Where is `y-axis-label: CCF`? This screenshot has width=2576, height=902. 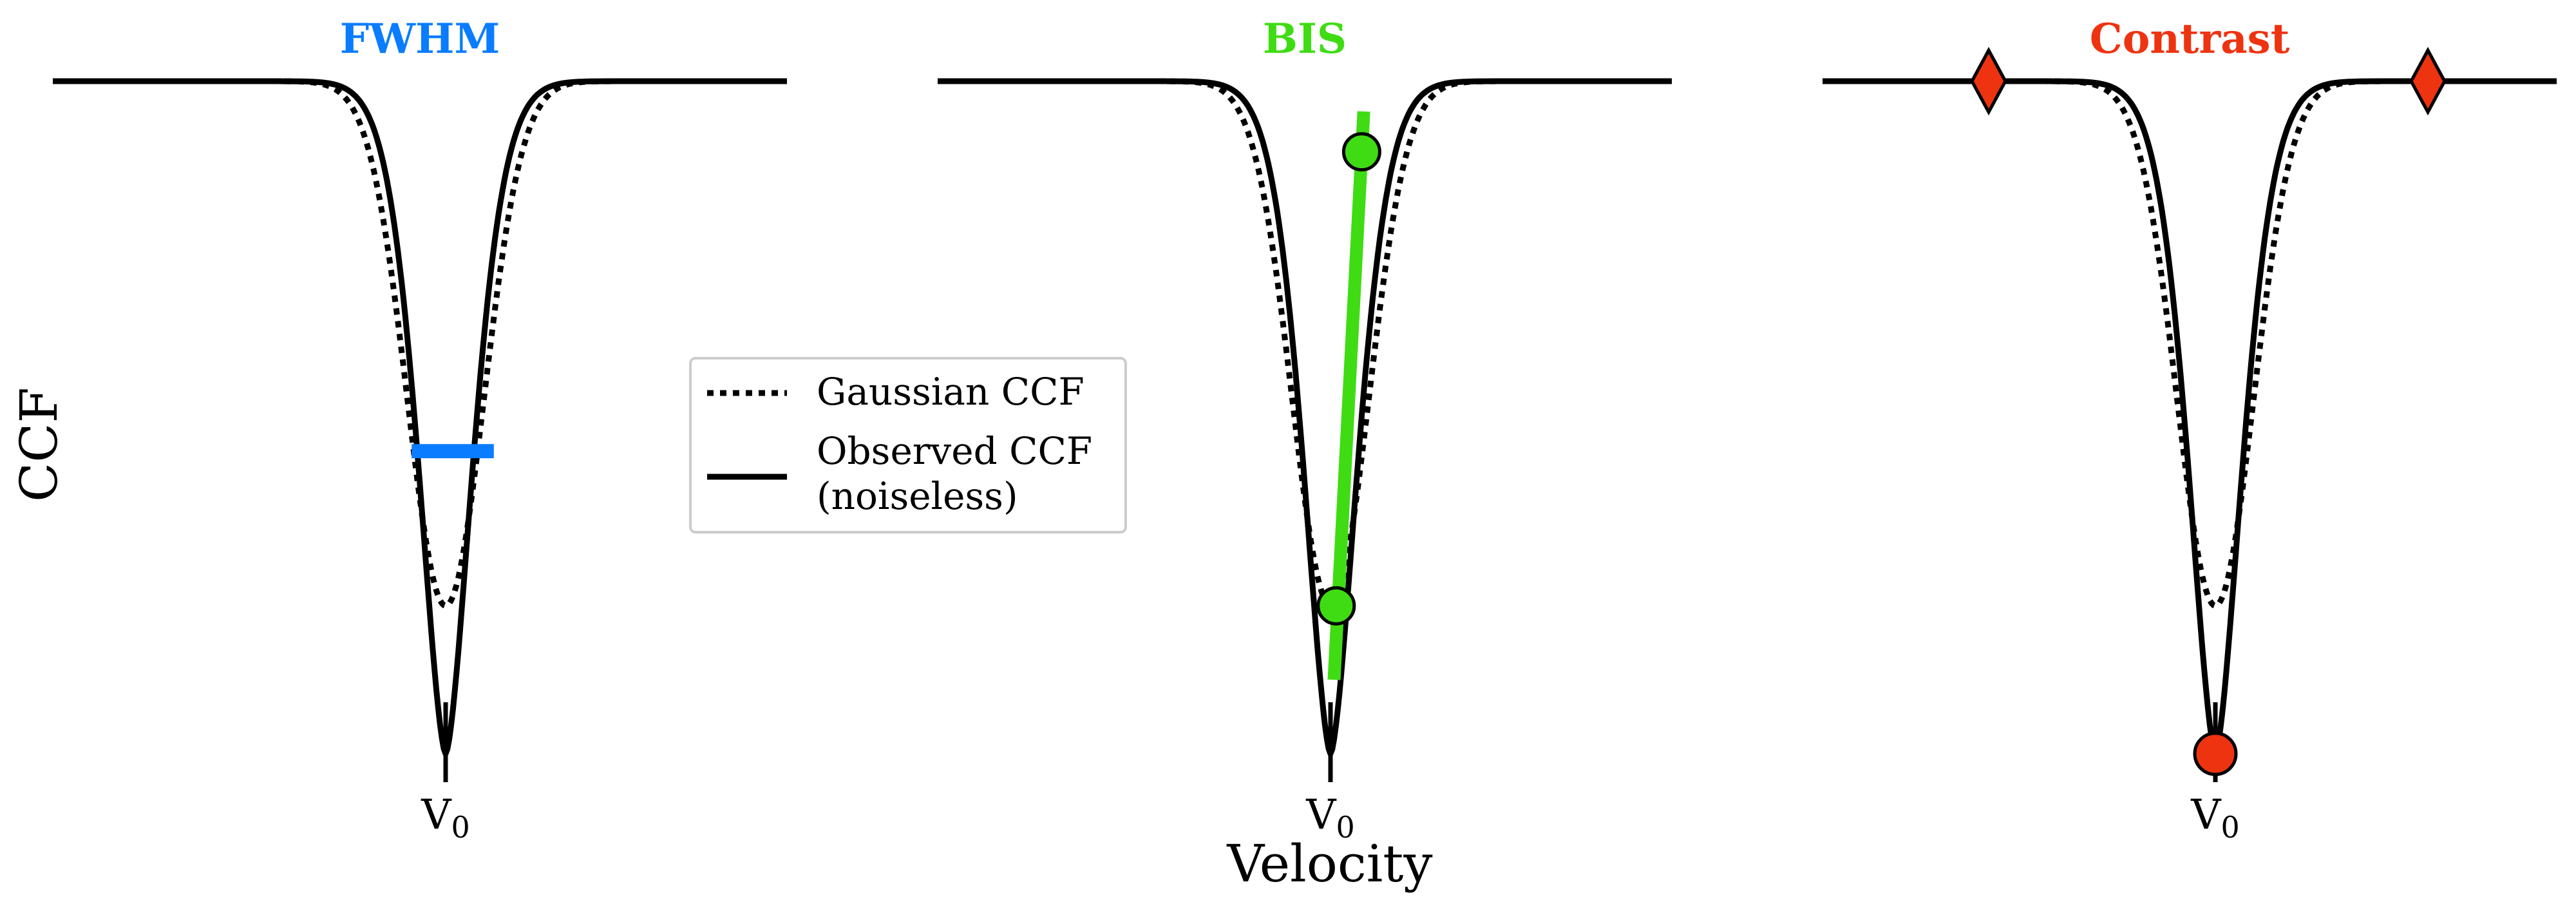
y-axis-label: CCF is located at coordinates (39, 444).